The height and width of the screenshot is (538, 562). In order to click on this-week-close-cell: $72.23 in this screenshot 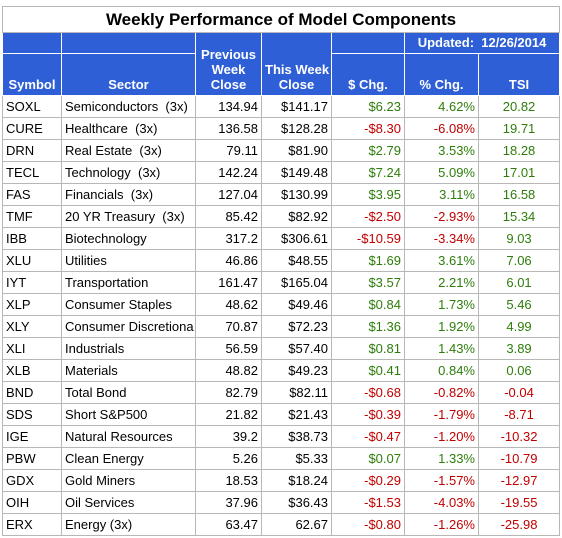, I will do `click(296, 326)`.